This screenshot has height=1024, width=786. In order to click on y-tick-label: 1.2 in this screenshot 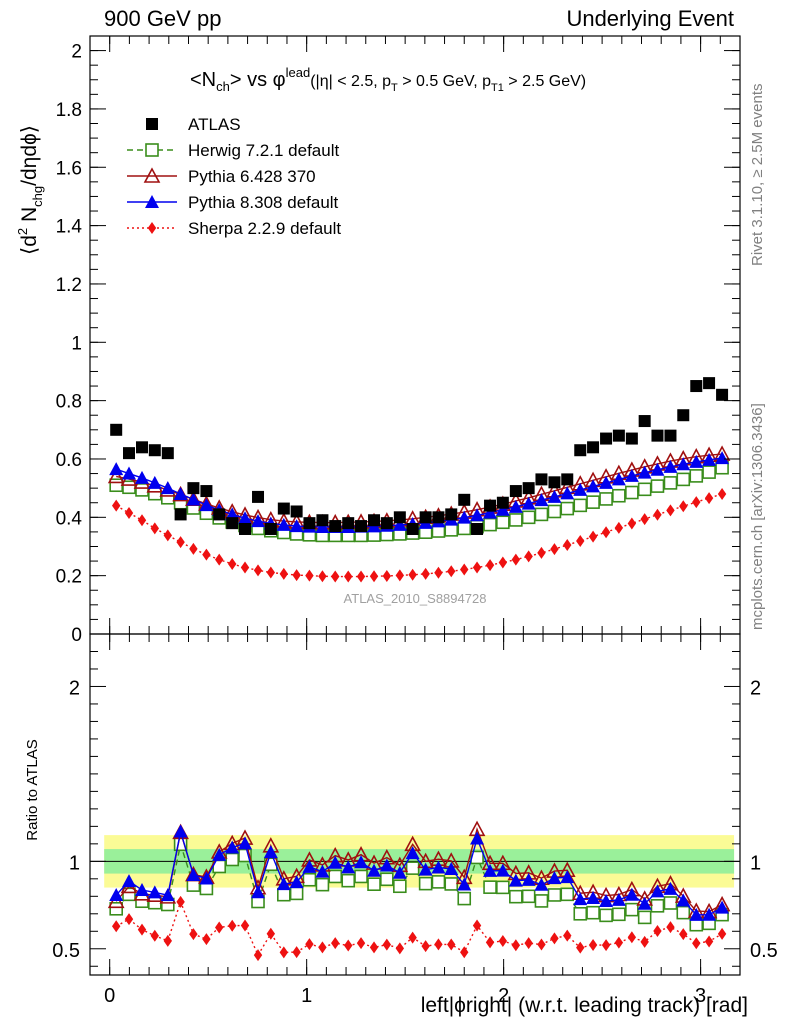, I will do `click(69, 285)`.